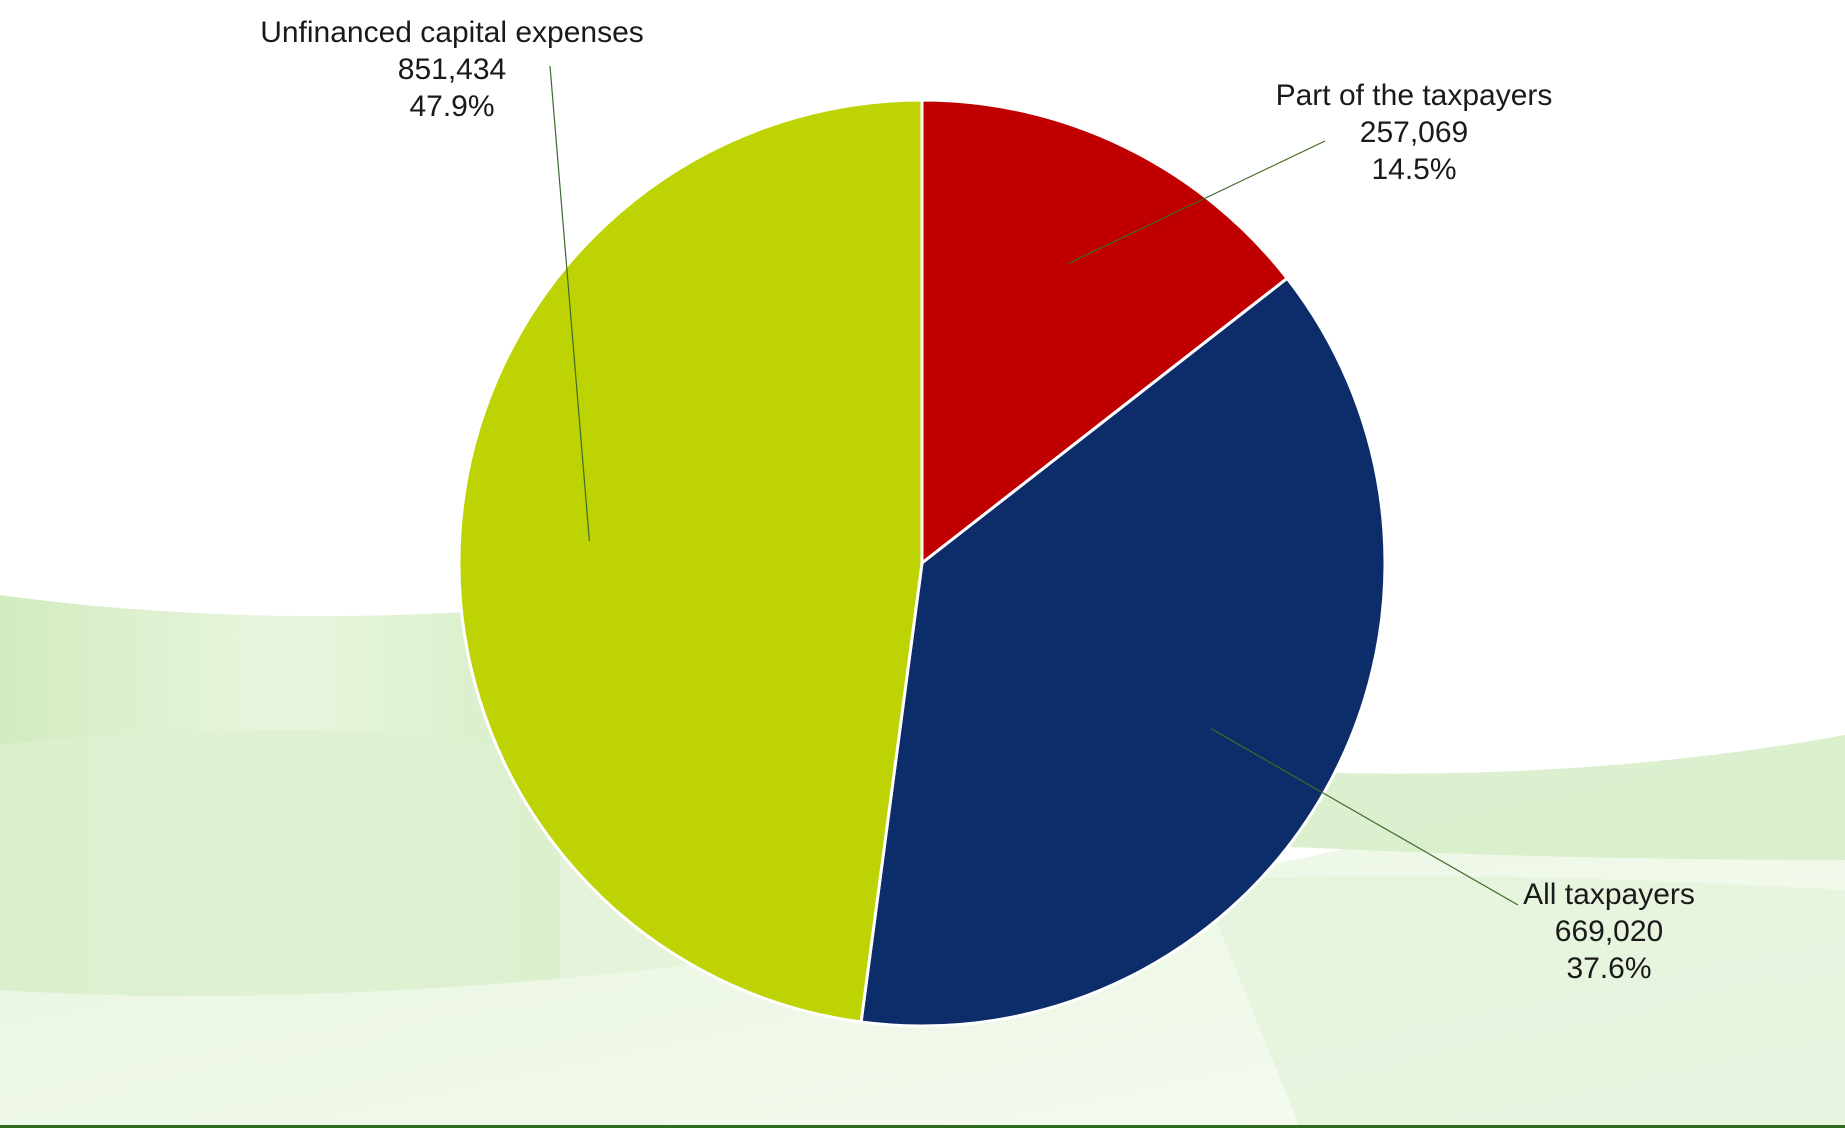 This screenshot has width=1845, height=1128. Describe the element at coordinates (1414, 169) in the screenshot. I see `slice-percent: 14.5%` at that location.